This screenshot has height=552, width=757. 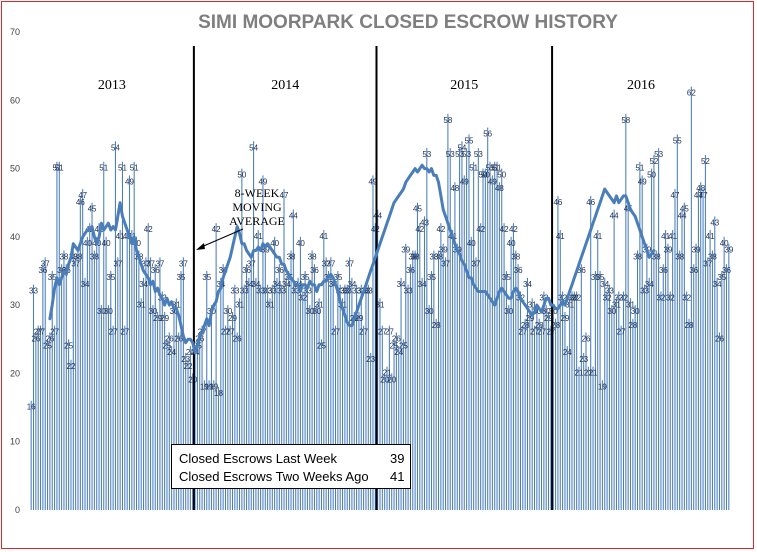 I want to click on data-label: 29, so click(x=564, y=318).